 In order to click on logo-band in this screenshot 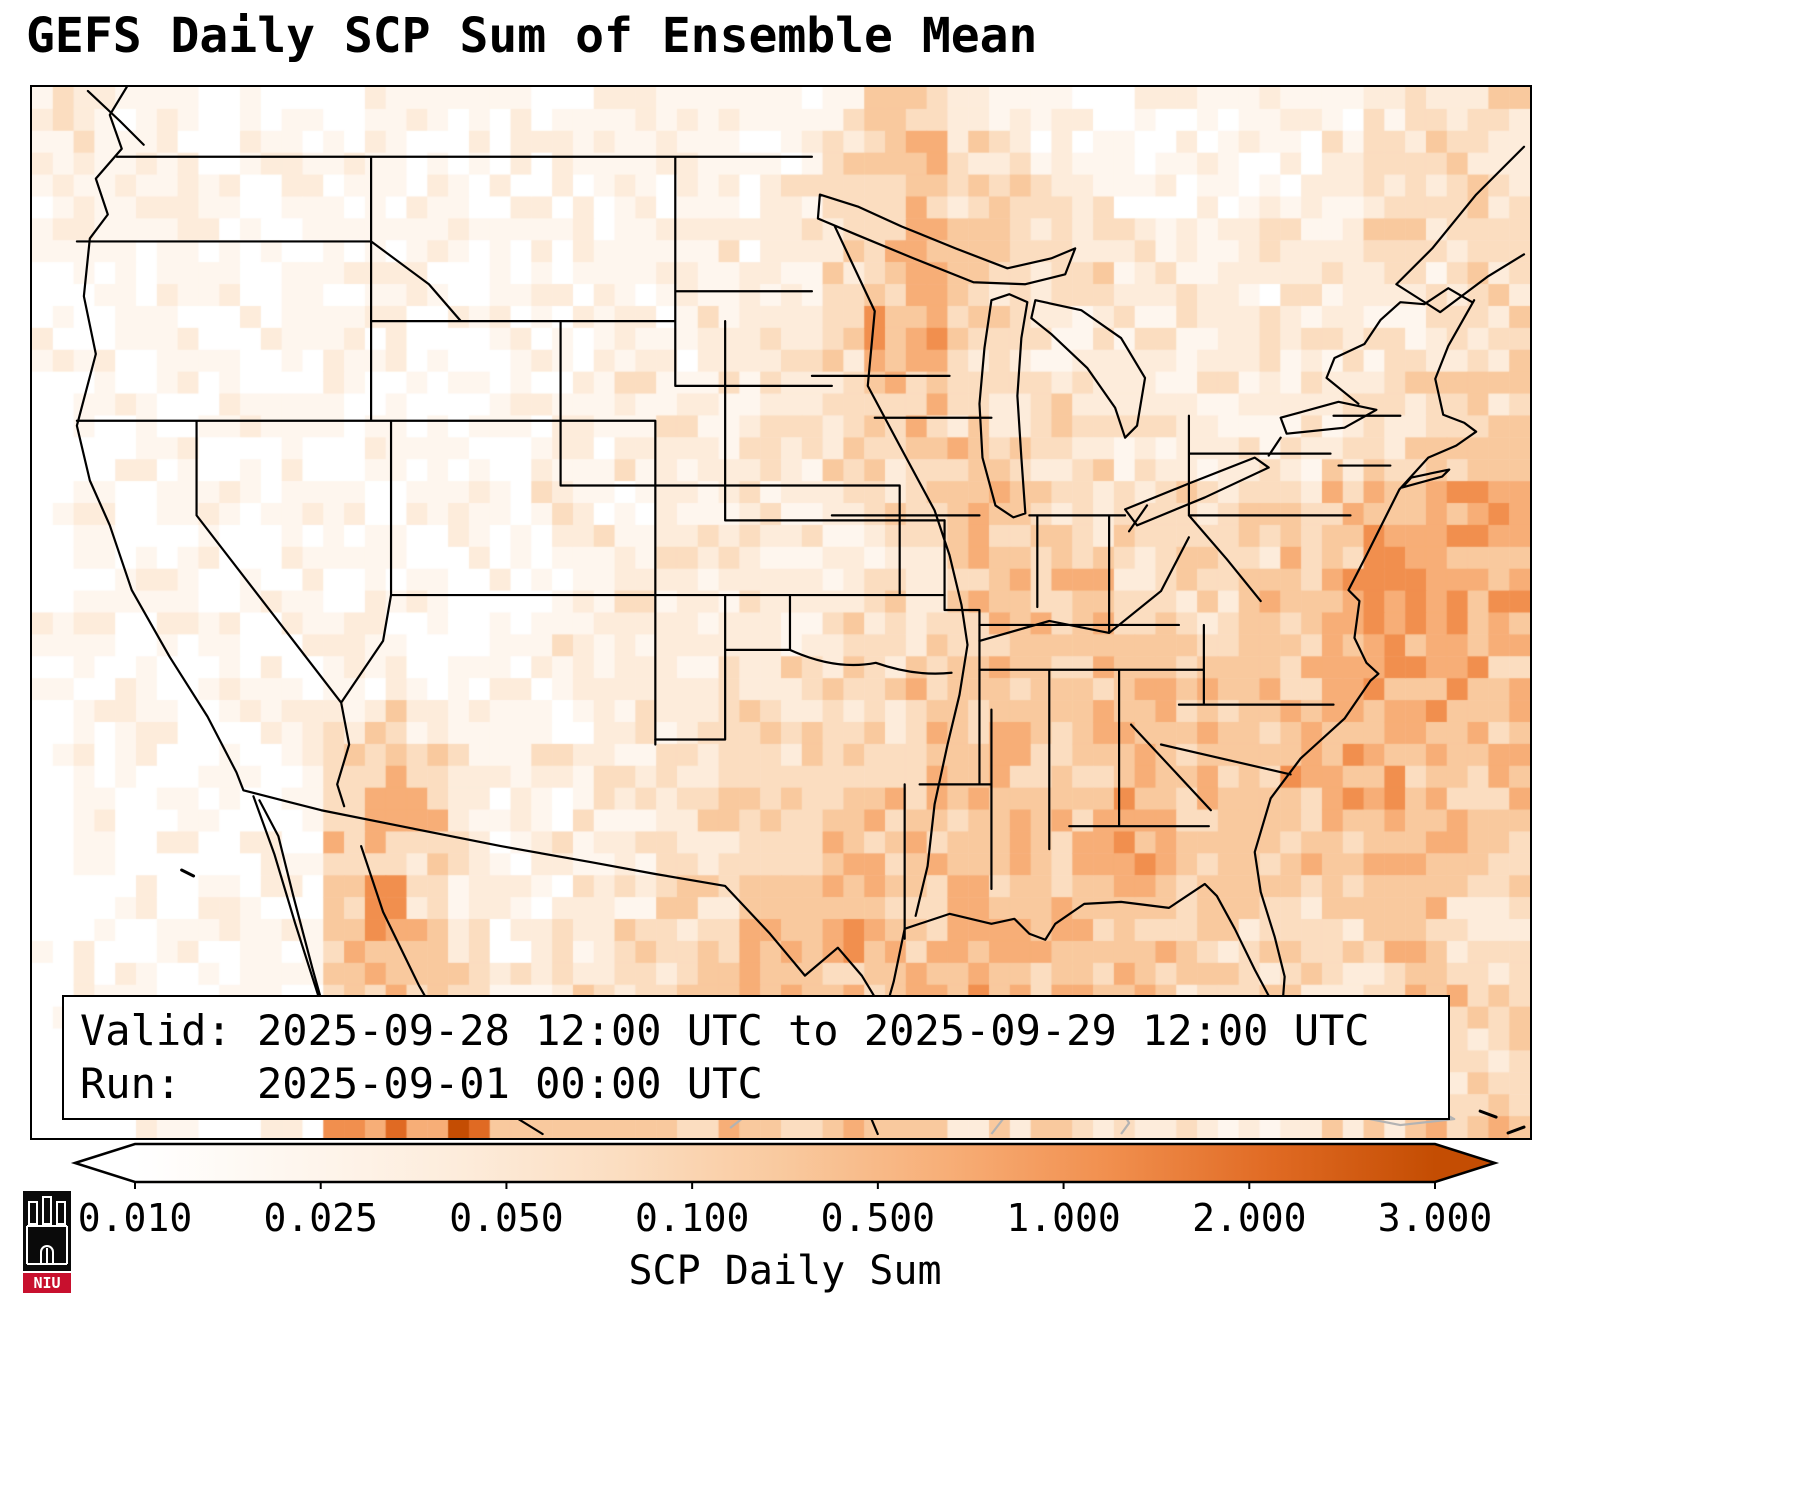, I will do `click(47, 1283)`.